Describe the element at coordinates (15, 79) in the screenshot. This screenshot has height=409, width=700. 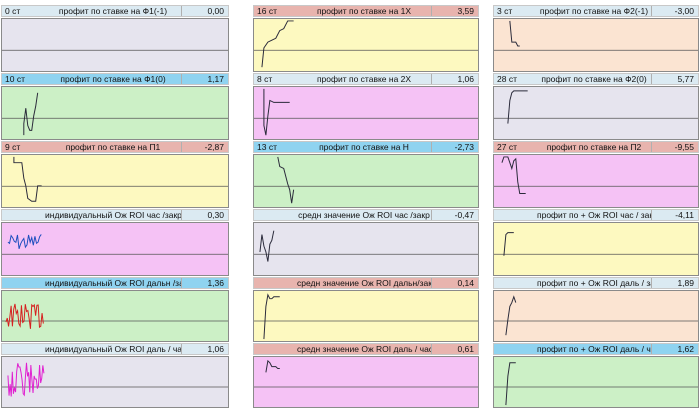
I see `stake-count: 10 ст` at that location.